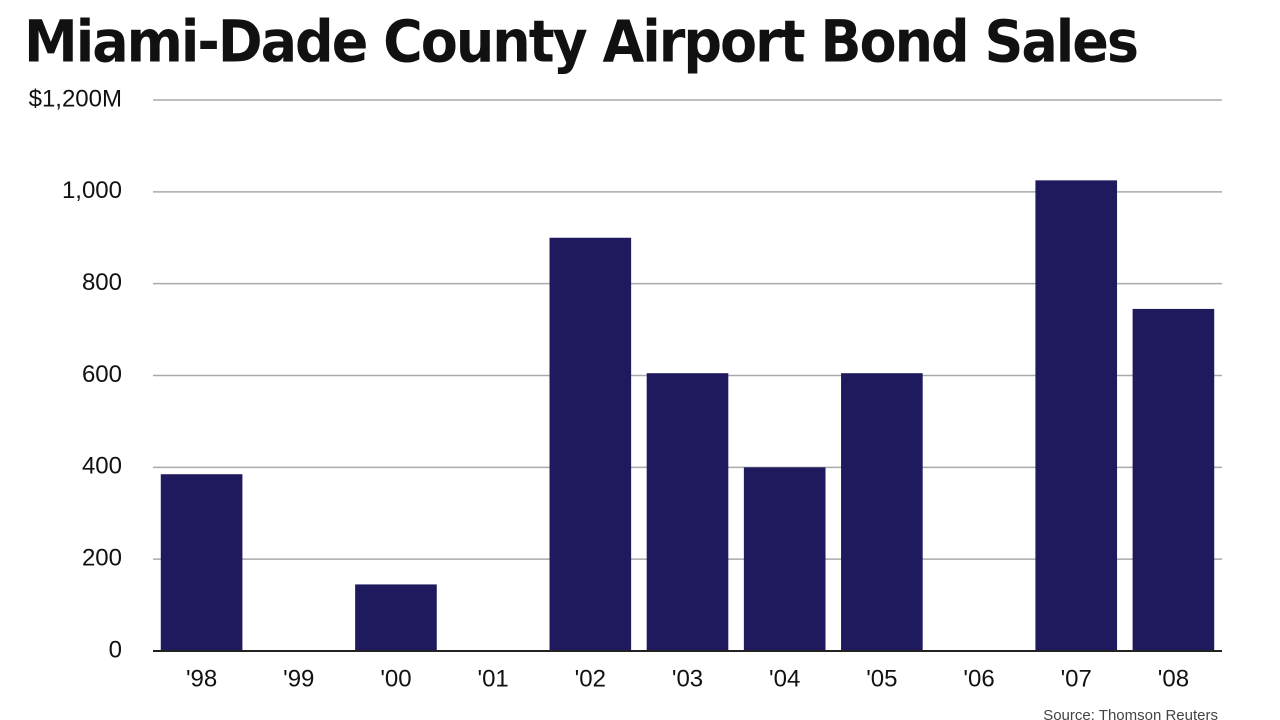  Describe the element at coordinates (75, 98) in the screenshot. I see `y-tick-label: $1,200M` at that location.